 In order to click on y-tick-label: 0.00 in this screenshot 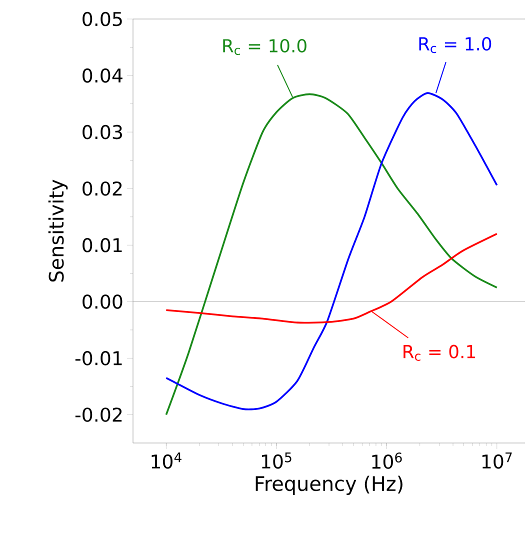, I will do `click(102, 301)`.